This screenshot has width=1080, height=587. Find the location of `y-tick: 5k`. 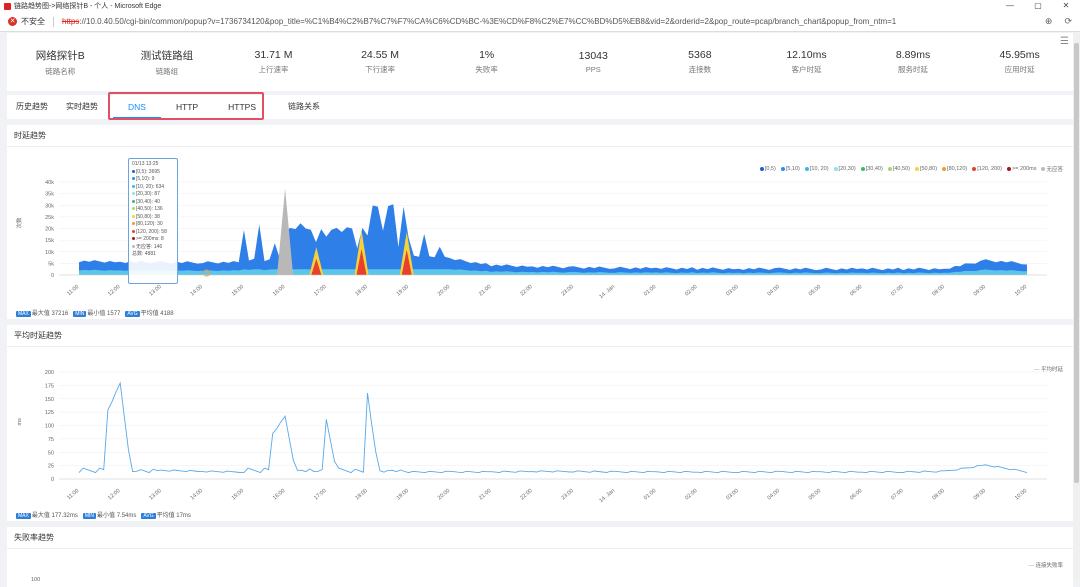

y-tick: 5k is located at coordinates (51, 264).